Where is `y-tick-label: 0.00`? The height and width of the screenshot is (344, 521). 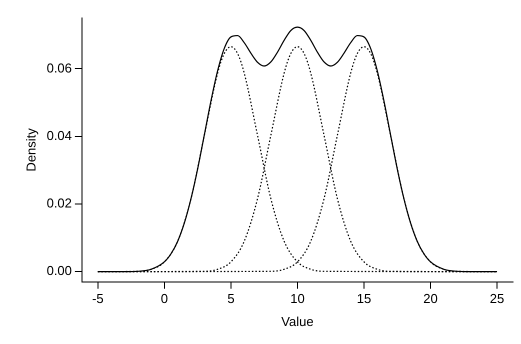
y-tick-label: 0.00 is located at coordinates (59, 270).